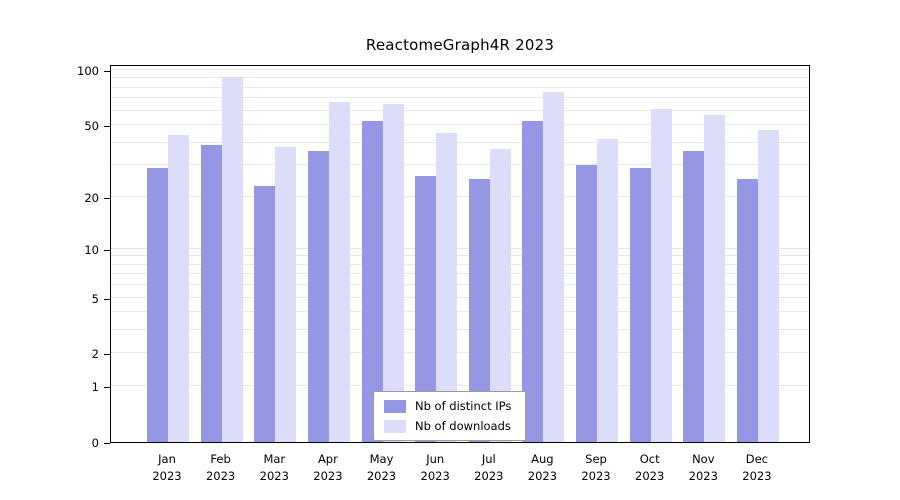 This screenshot has height=500, width=900. Describe the element at coordinates (500, 295) in the screenshot. I see `bar-downloads-jul` at that location.